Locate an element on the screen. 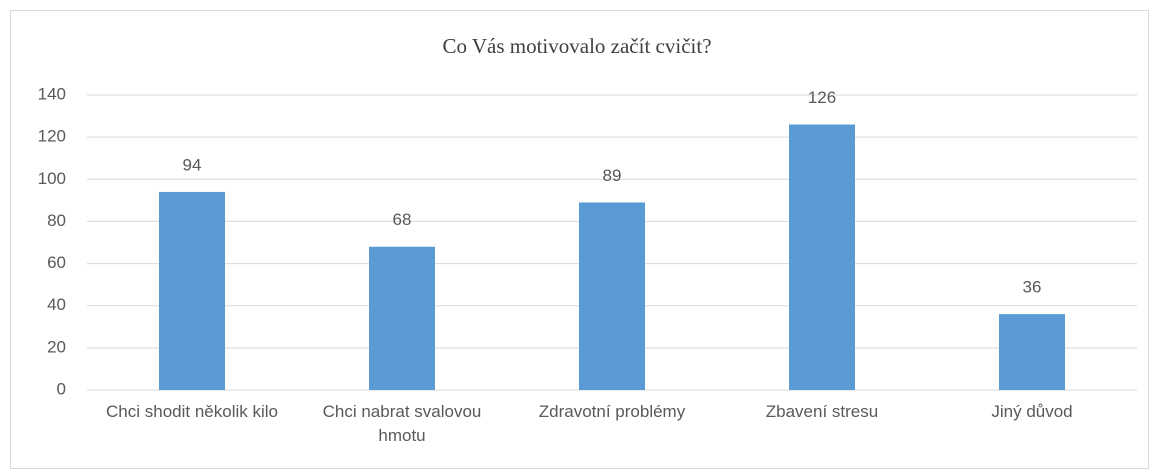  data-label: 126 is located at coordinates (822, 97).